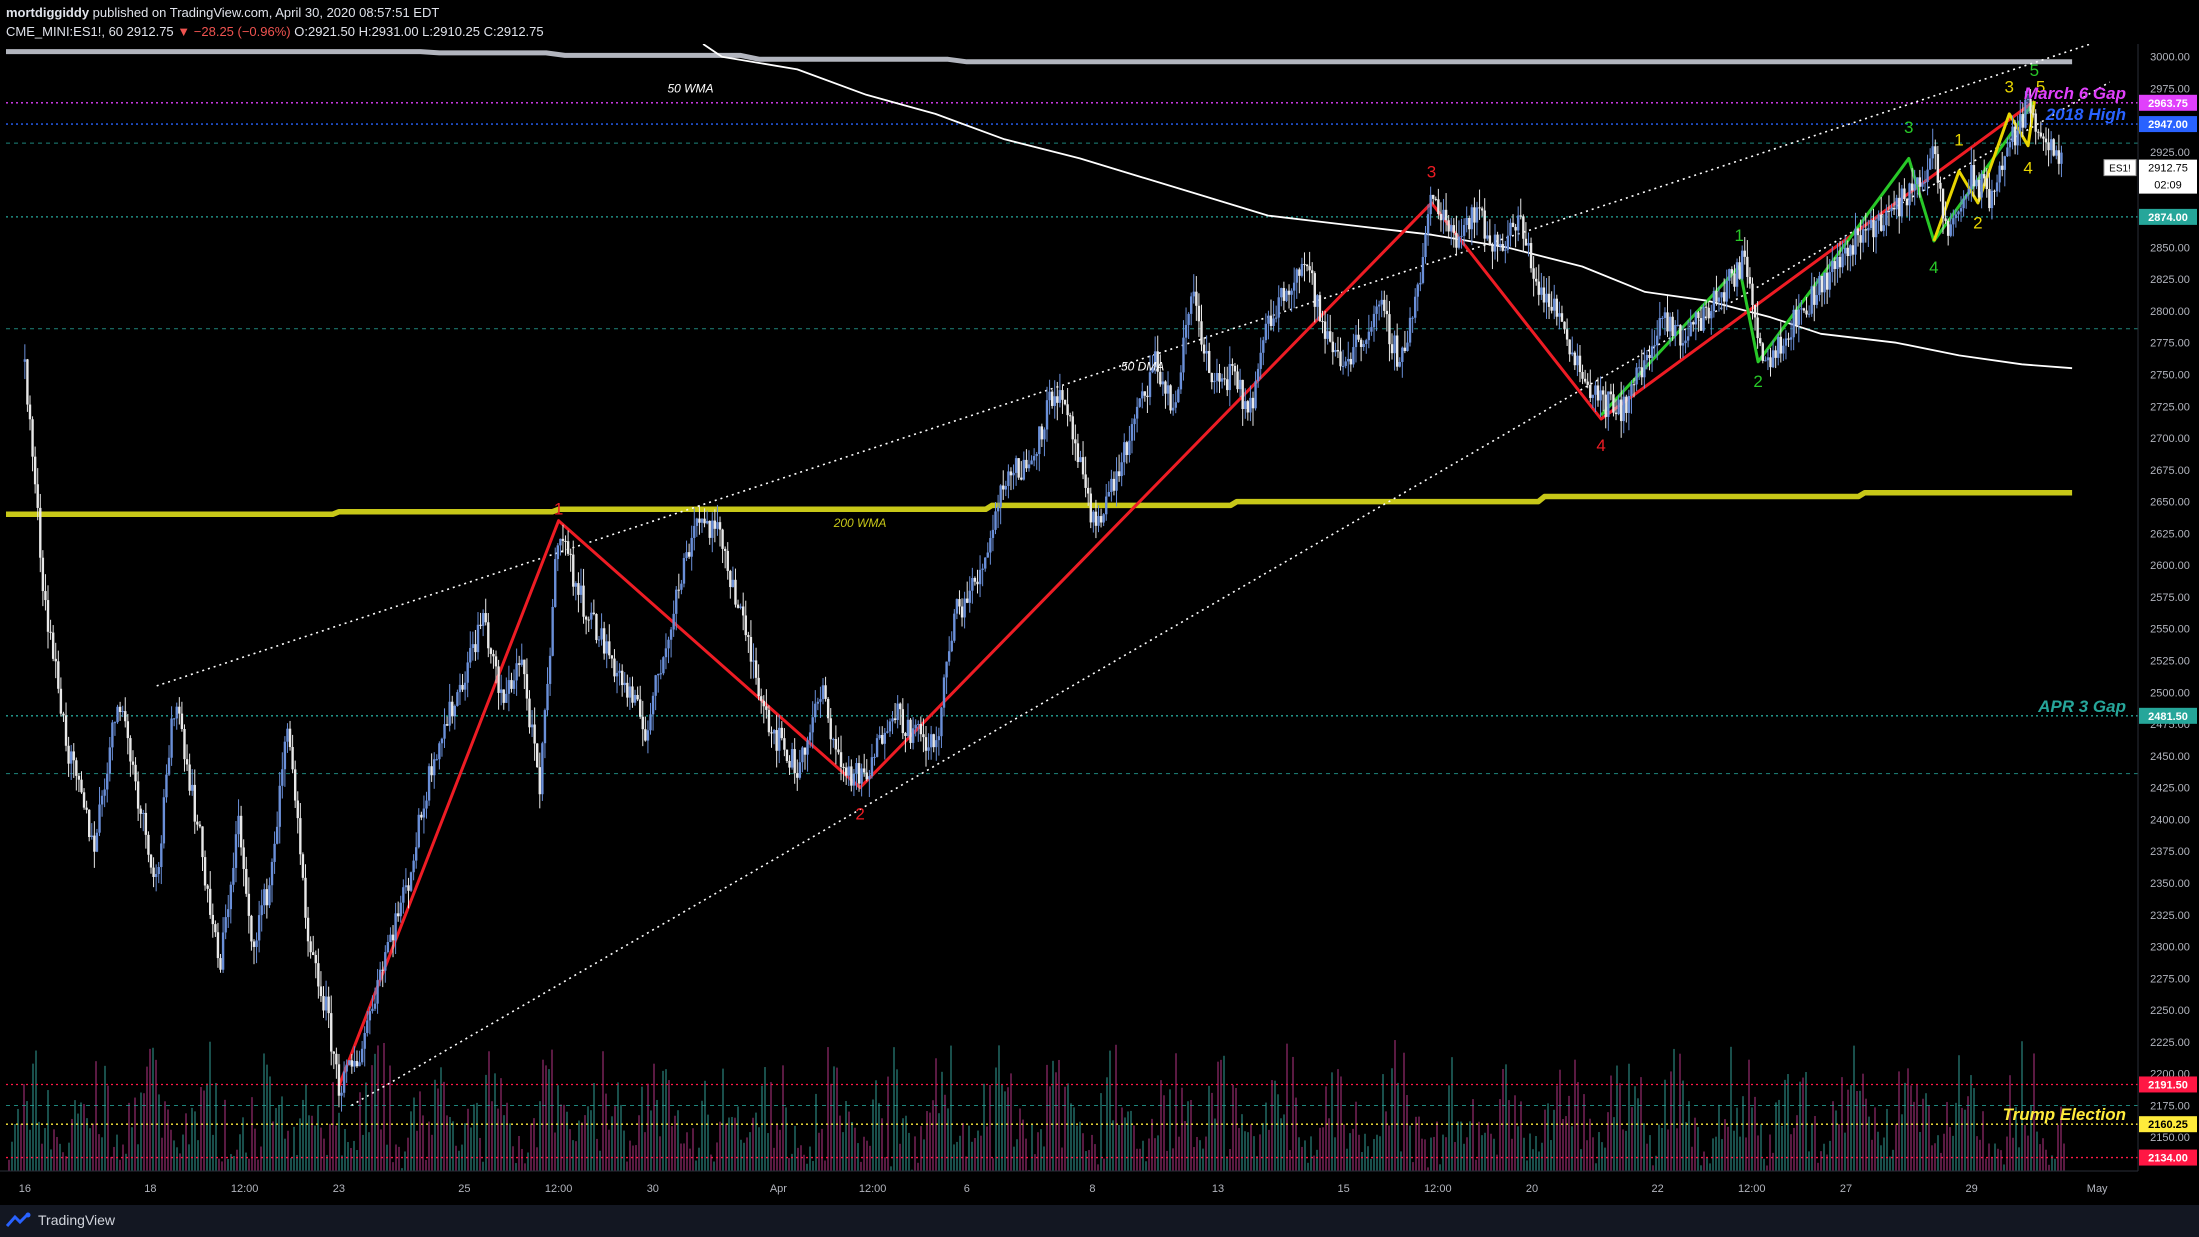  What do you see at coordinates (2170, 1106) in the screenshot?
I see `price-tick-label: 2175.00` at bounding box center [2170, 1106].